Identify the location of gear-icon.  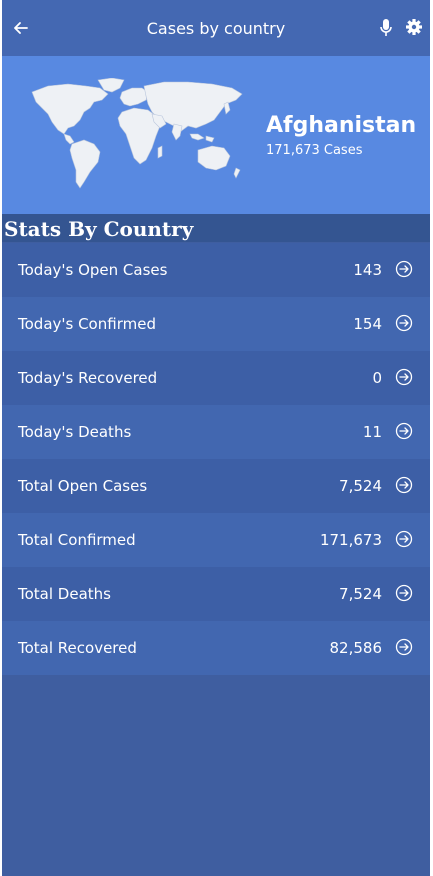
(414, 27).